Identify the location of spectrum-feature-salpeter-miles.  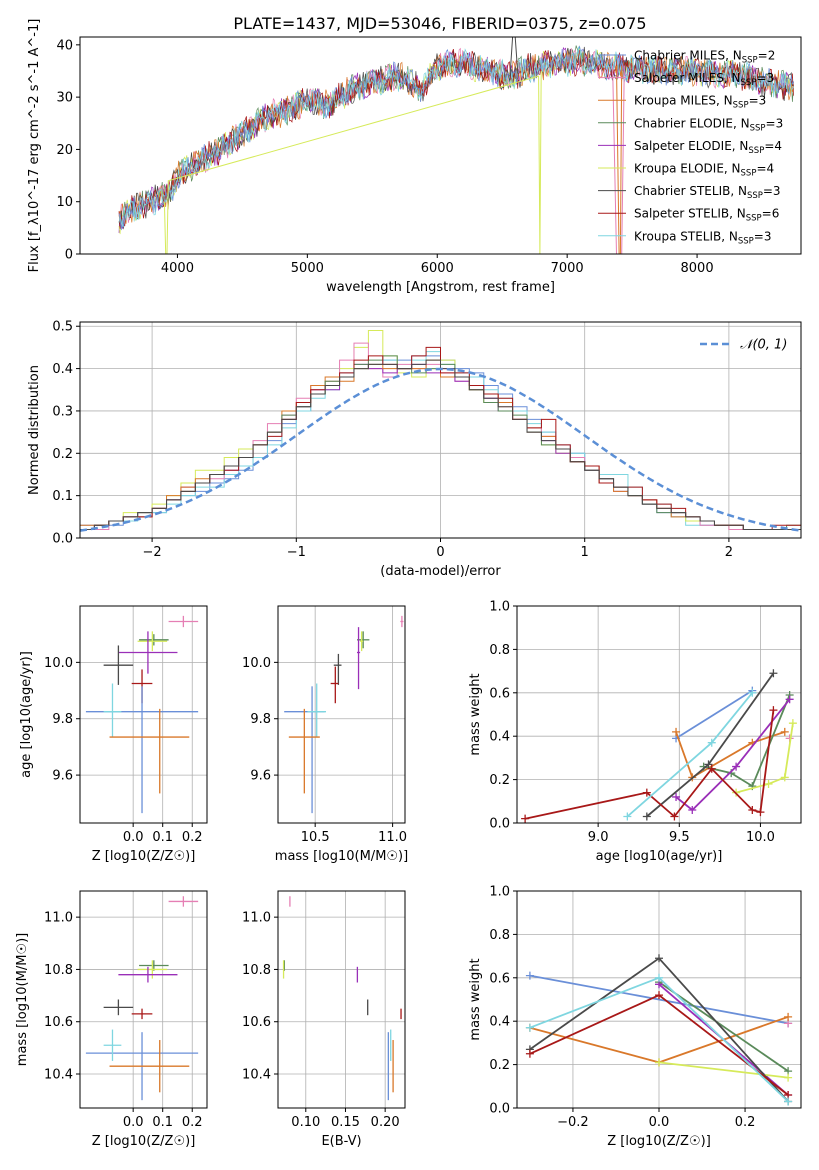
(618, 159).